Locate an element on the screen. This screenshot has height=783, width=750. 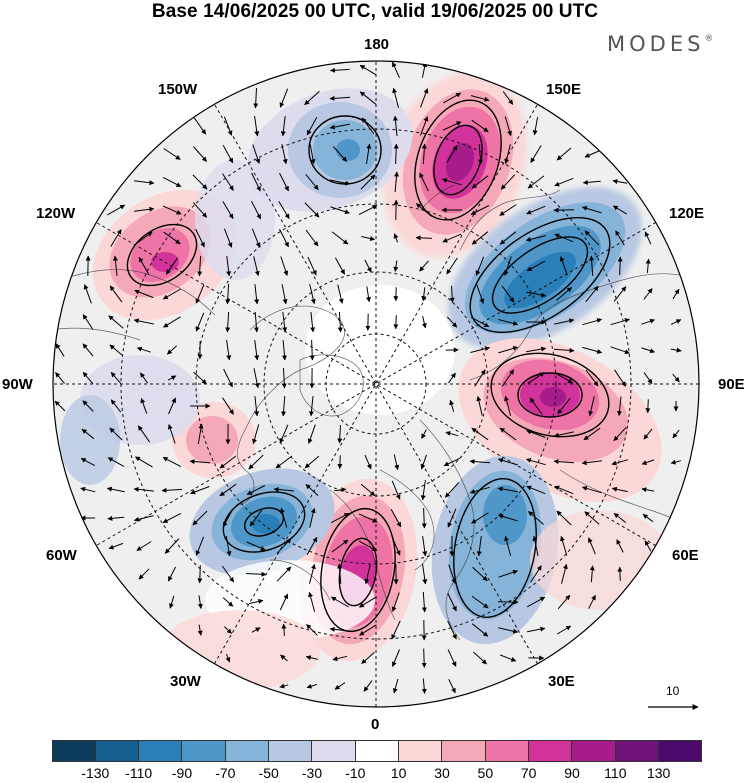
colorbar-tick-label: -70 is located at coordinates (225, 773).